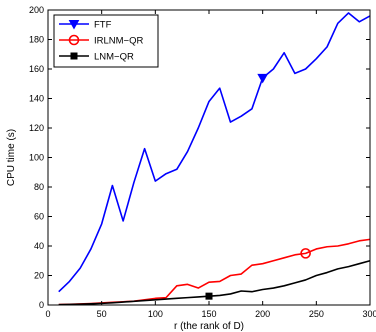 This screenshot has width=376, height=332. What do you see at coordinates (11, 157) in the screenshot?
I see `y-axis-label: CPU time (s)` at bounding box center [11, 157].